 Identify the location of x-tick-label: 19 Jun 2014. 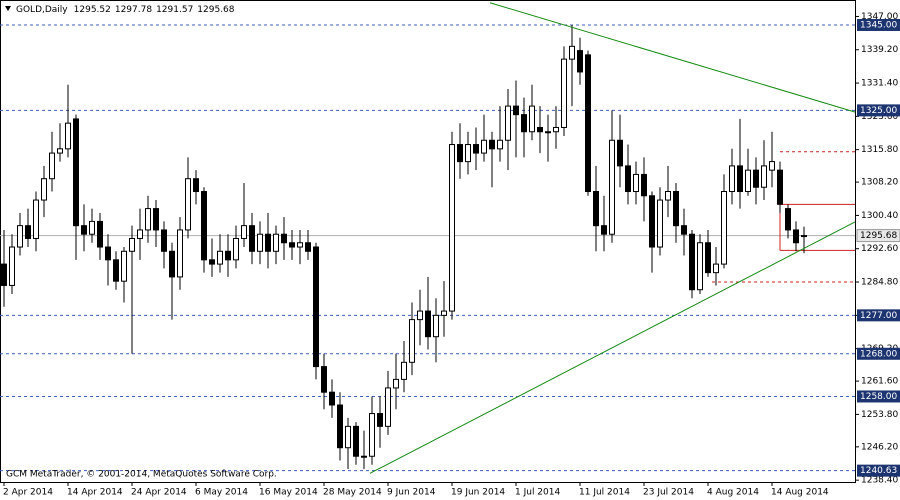
(478, 493).